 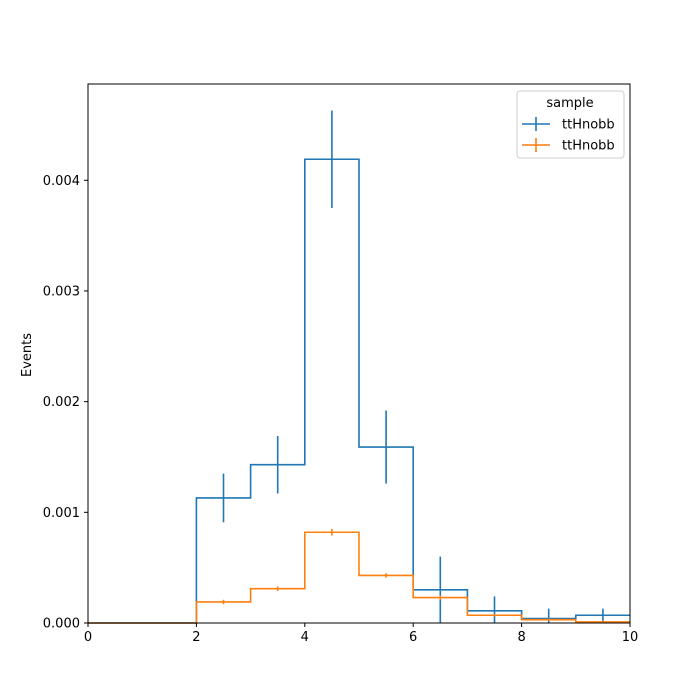 I want to click on legend-box, so click(x=570, y=124).